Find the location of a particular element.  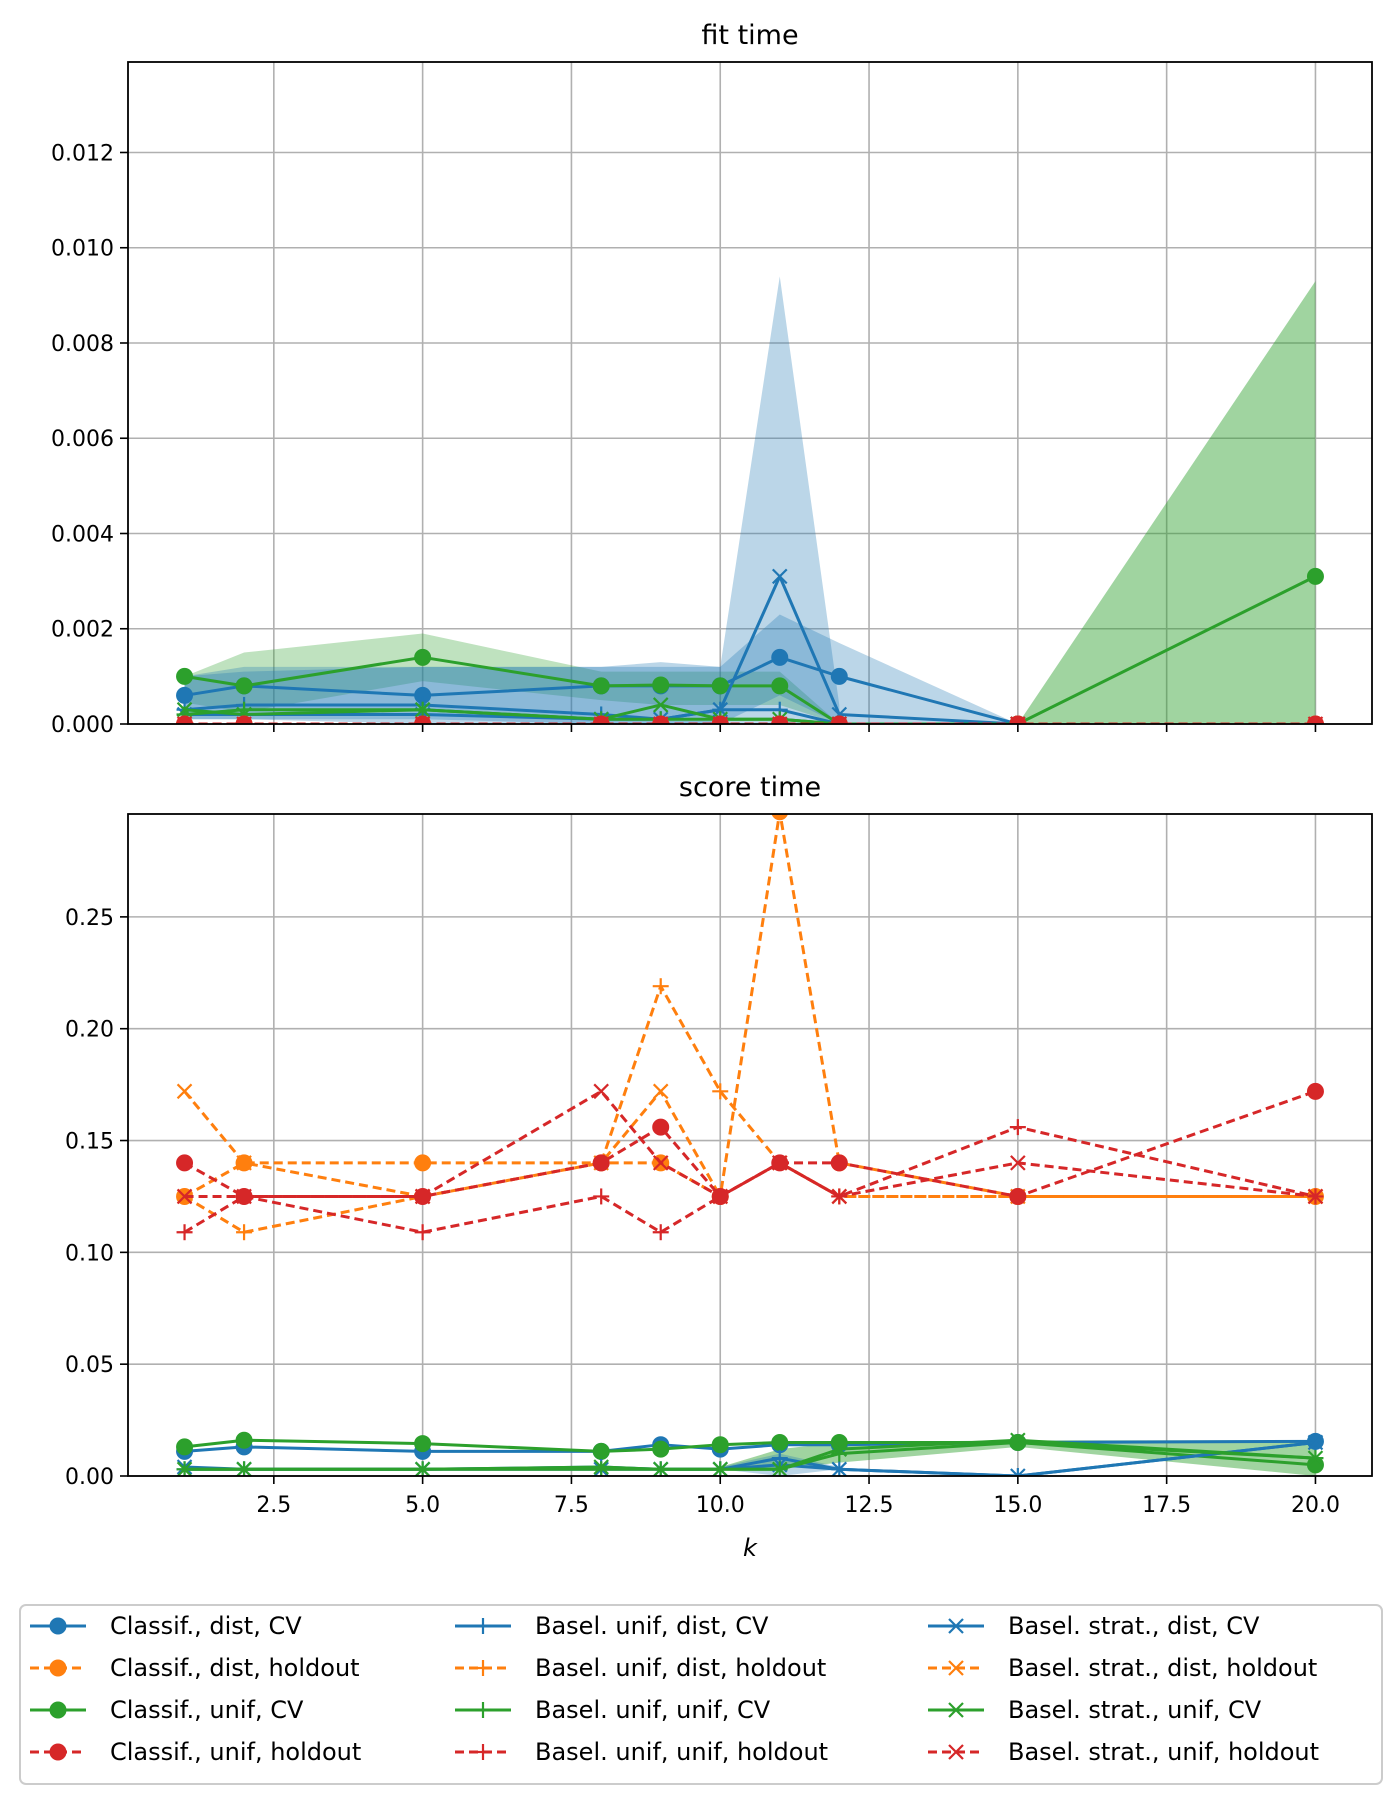

fit-time-ytick-label: 0.004 is located at coordinates (82, 534).